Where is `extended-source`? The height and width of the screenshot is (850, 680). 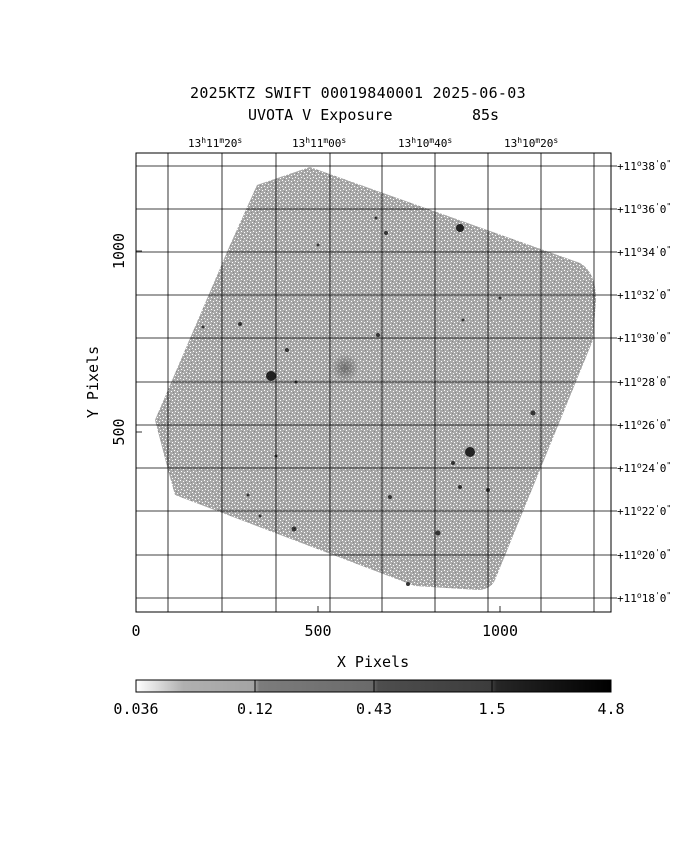
extended-source is located at coordinates (345, 368).